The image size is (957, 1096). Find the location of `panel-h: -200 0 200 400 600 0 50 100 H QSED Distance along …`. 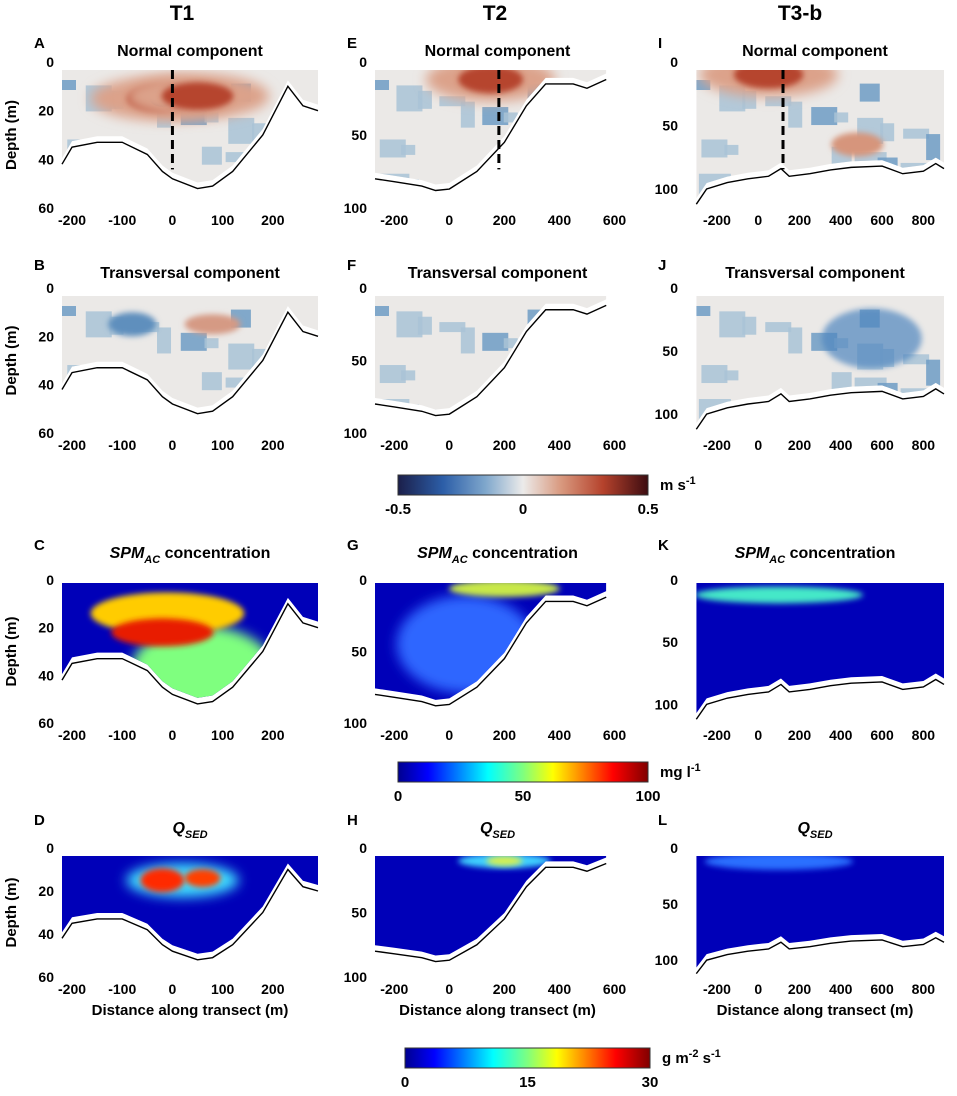

panel-h: -200 0 200 400 600 0 50 100 H QSED Distance along … is located at coordinates (485, 915).